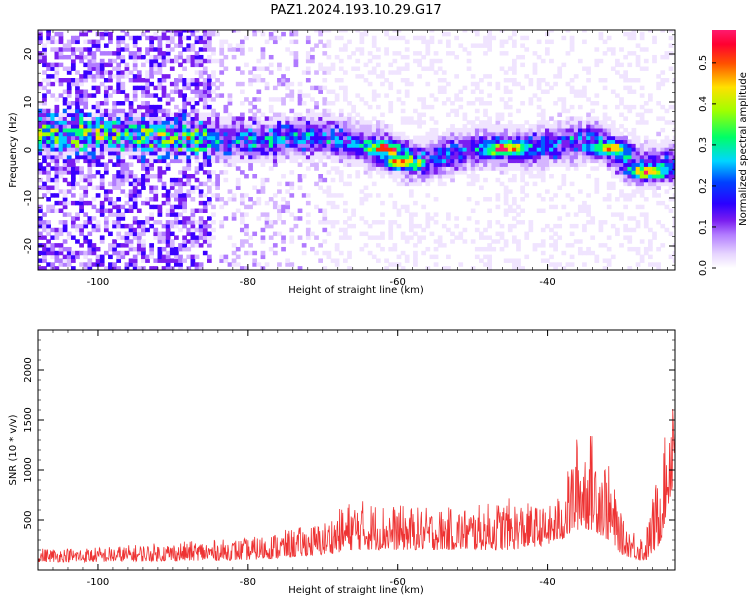 The height and width of the screenshot is (600, 750). I want to click on colorbar-tick-label: 0.1, so click(703, 227).